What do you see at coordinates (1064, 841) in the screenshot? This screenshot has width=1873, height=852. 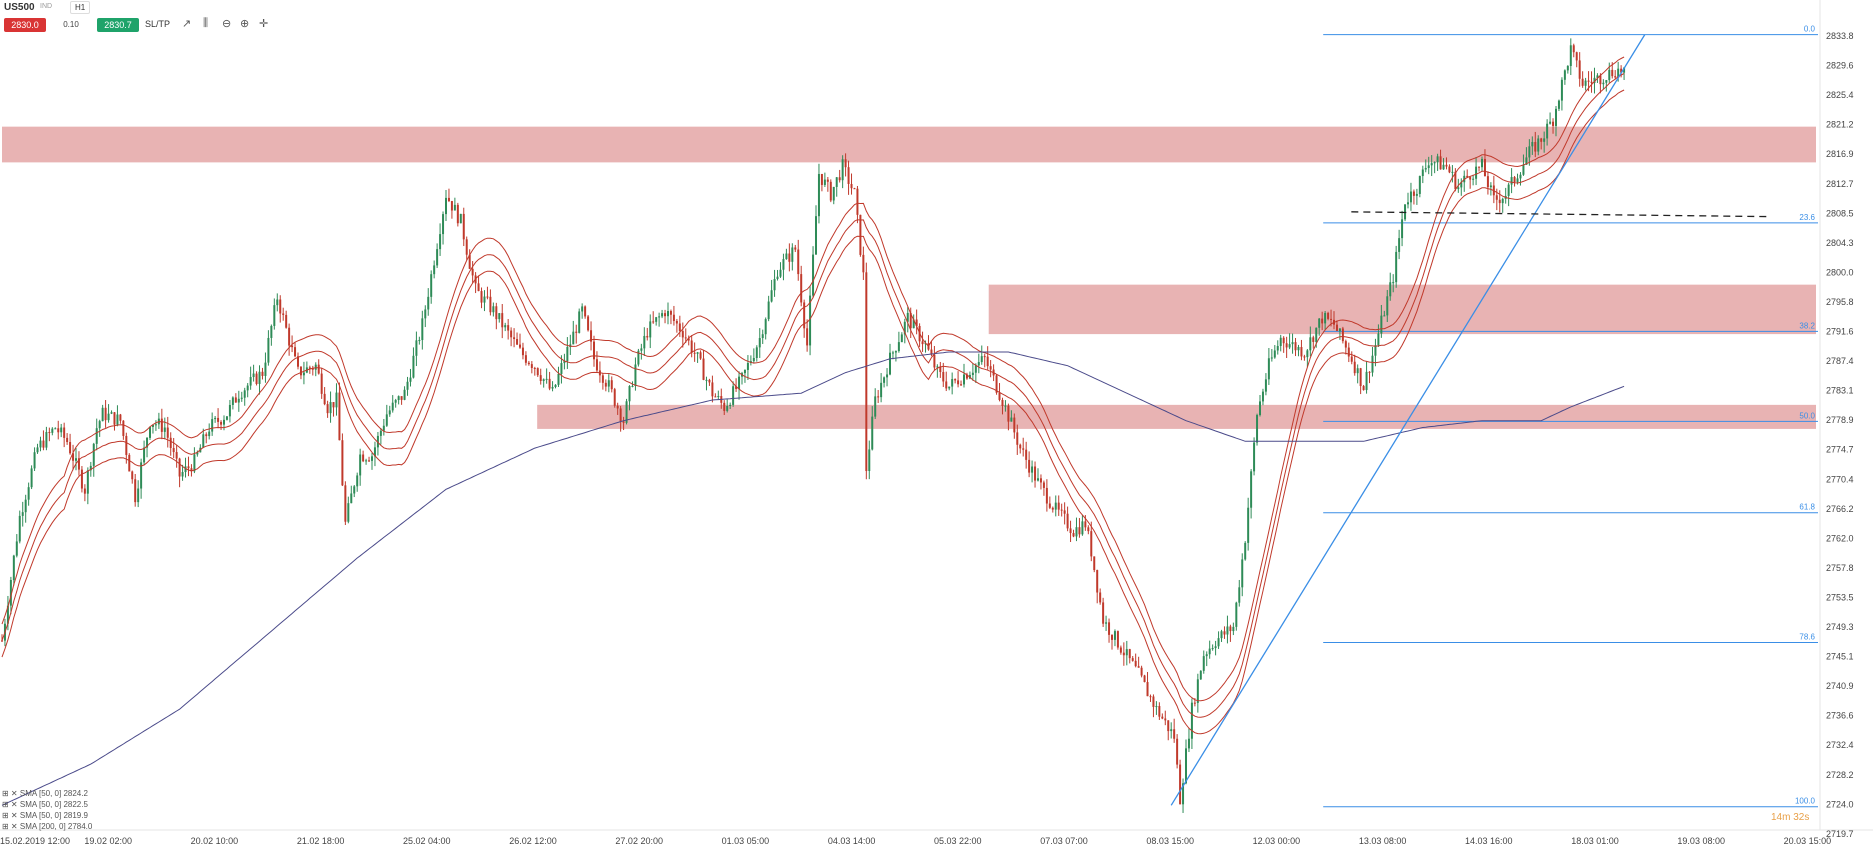 I see `x-tick-label: 07.03 07:00` at bounding box center [1064, 841].